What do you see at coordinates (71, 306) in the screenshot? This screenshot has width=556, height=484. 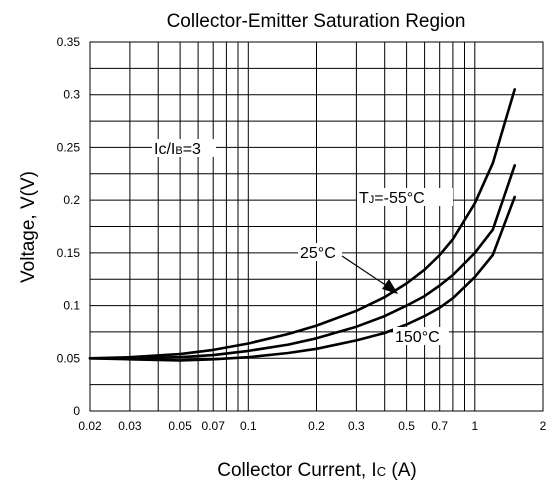 I see `y-tick-label: 0.1` at bounding box center [71, 306].